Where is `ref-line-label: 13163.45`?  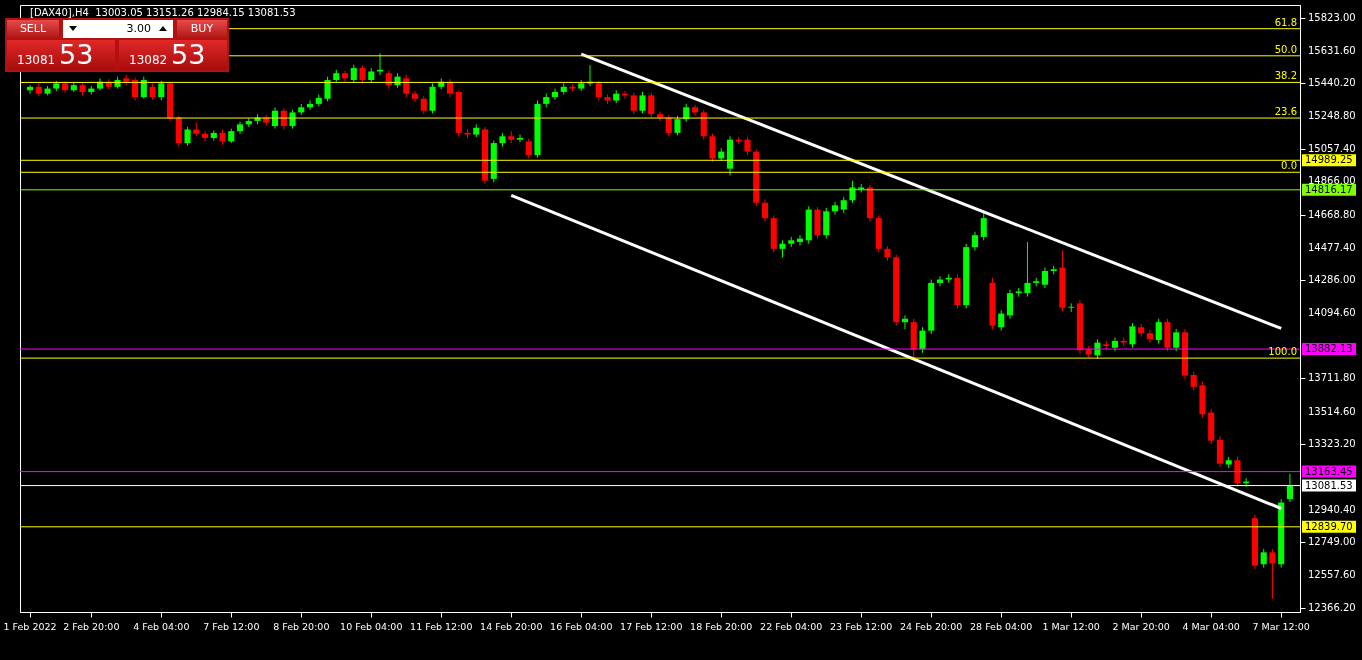 ref-line-label: 13163.45 is located at coordinates (1329, 471).